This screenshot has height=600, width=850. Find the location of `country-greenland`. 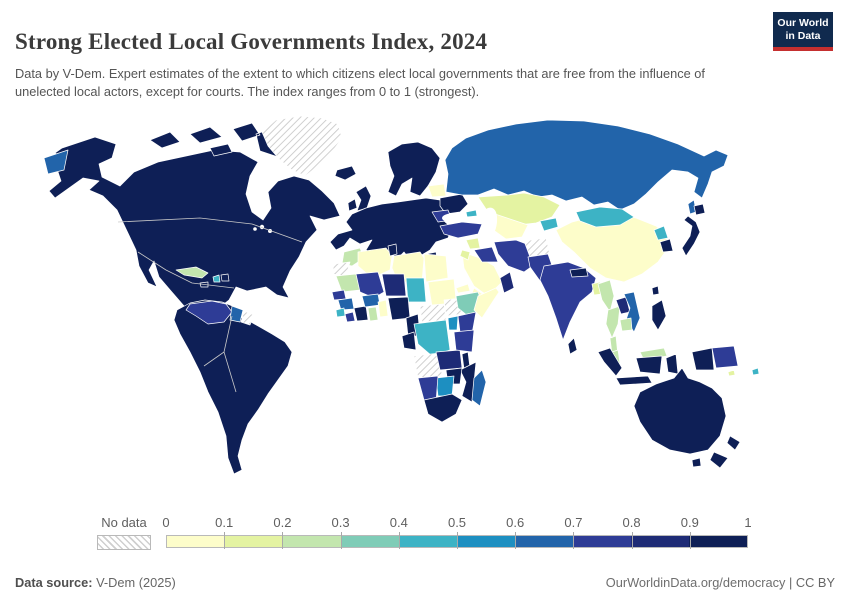

country-greenland is located at coordinates (302, 146).